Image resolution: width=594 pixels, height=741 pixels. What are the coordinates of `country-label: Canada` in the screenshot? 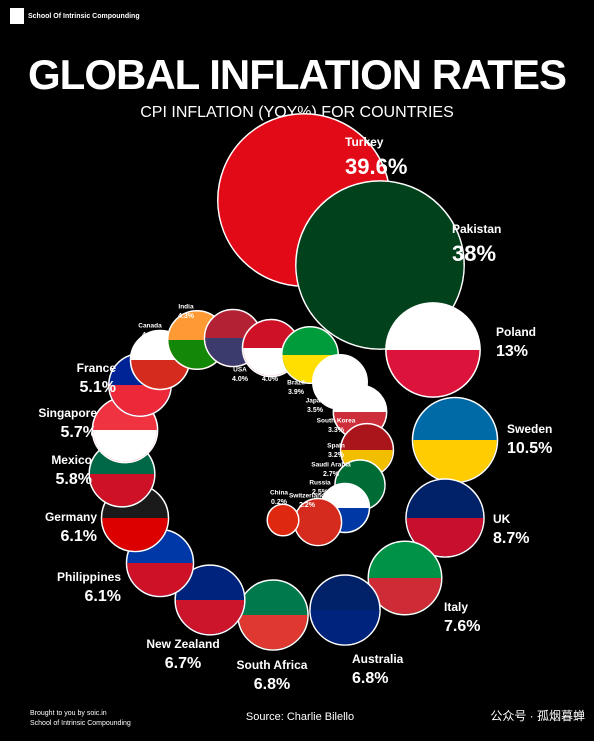 It's located at (150, 326).